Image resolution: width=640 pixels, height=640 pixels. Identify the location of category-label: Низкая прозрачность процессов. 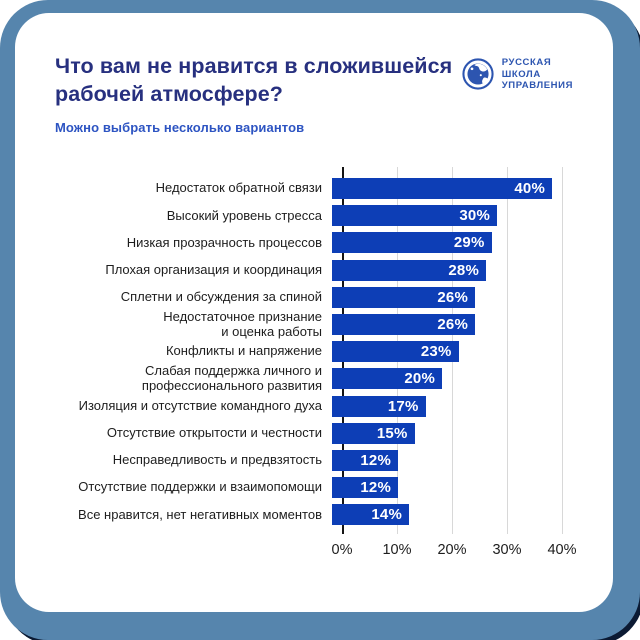
(224, 242).